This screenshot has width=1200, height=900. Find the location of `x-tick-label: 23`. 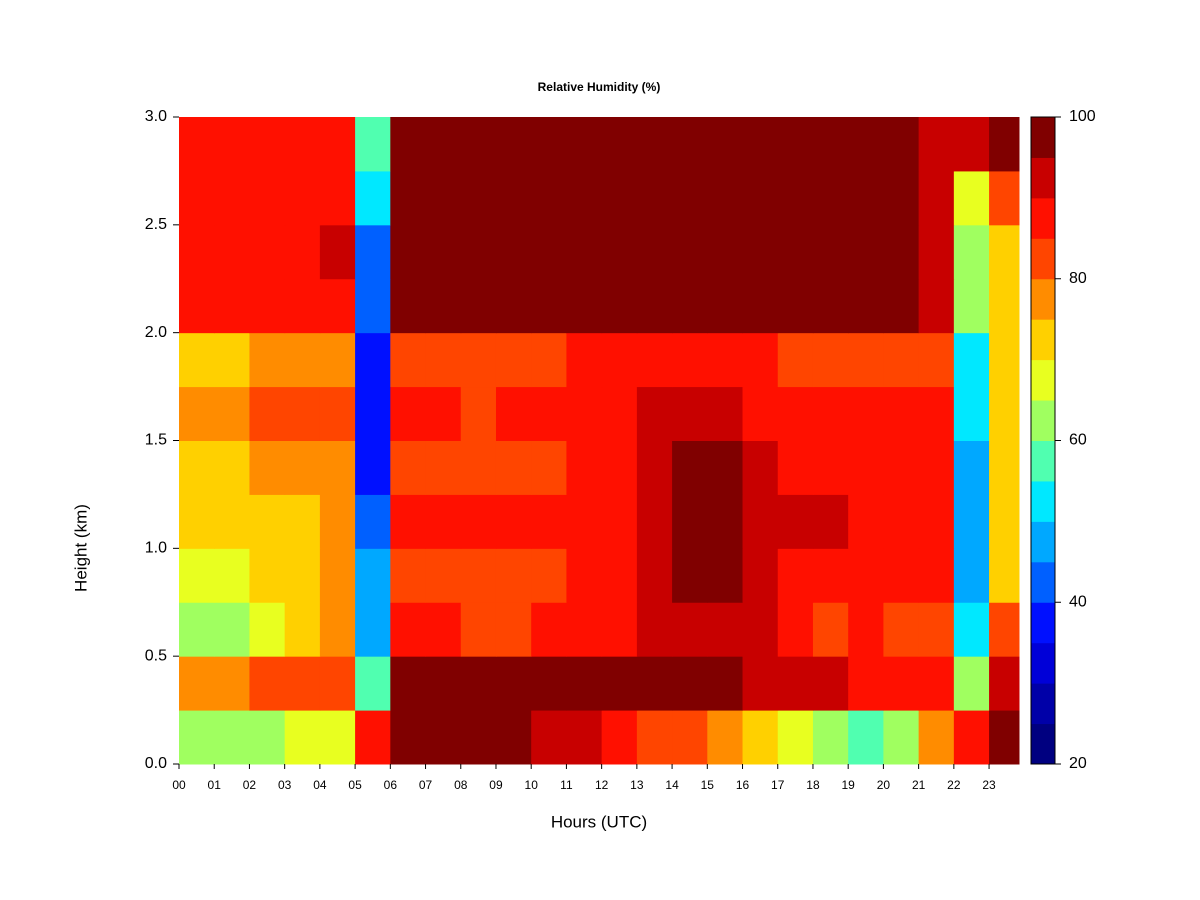

x-tick-label: 23 is located at coordinates (989, 785).